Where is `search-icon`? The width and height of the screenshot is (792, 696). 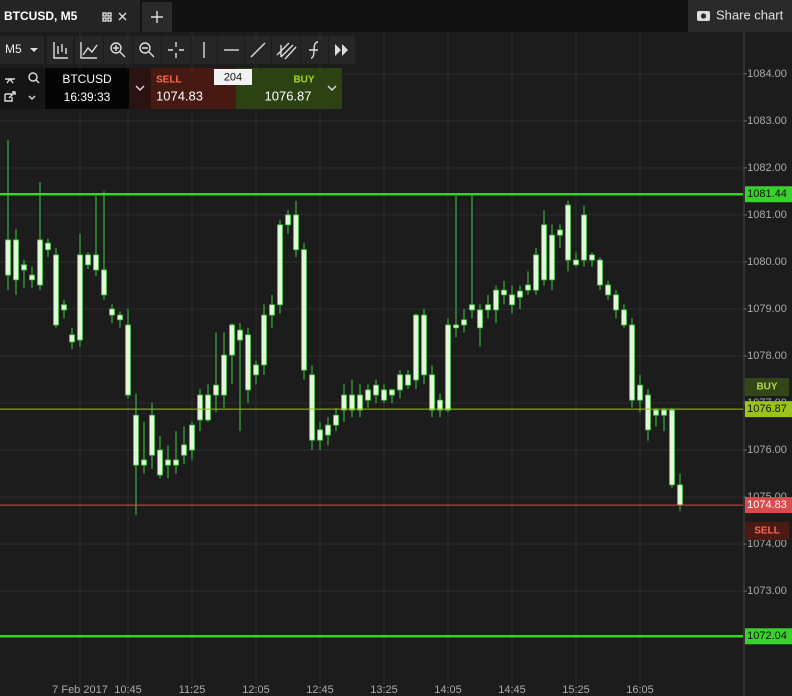 search-icon is located at coordinates (33, 77).